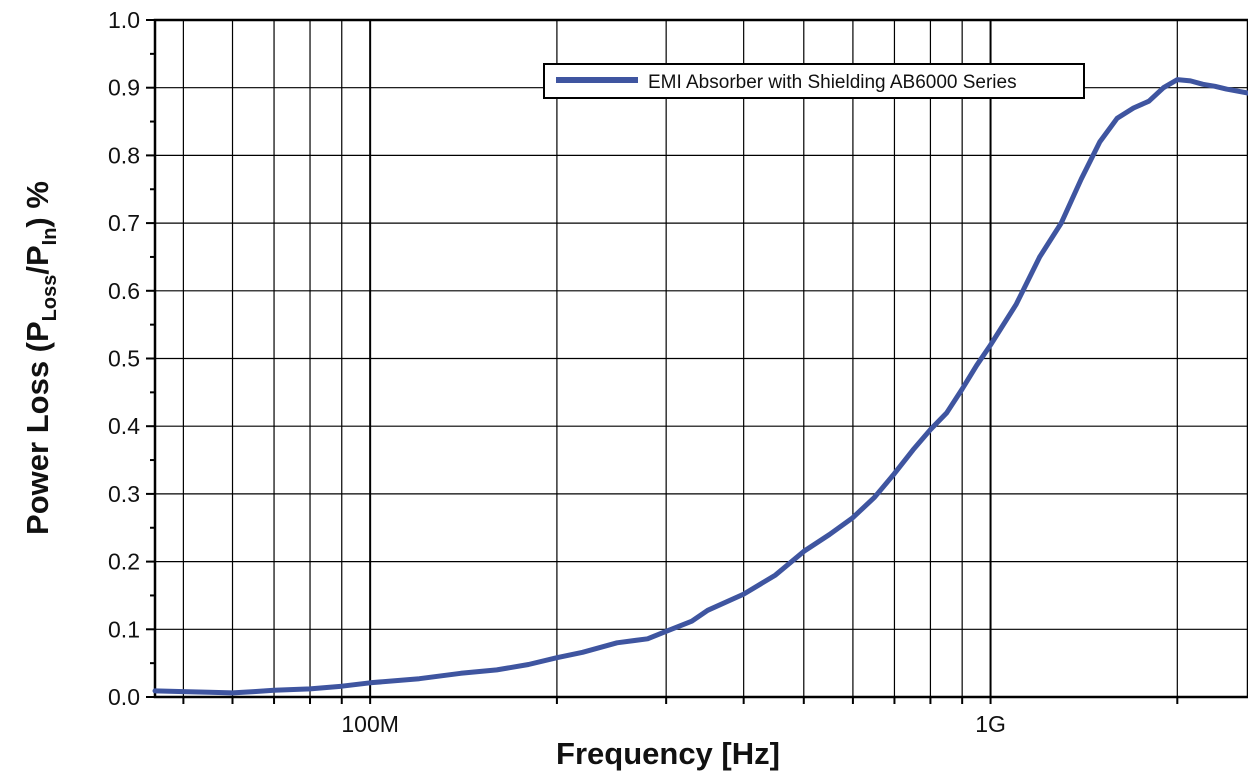  I want to click on x-tick-labels: 100M 1G, so click(673, 724).